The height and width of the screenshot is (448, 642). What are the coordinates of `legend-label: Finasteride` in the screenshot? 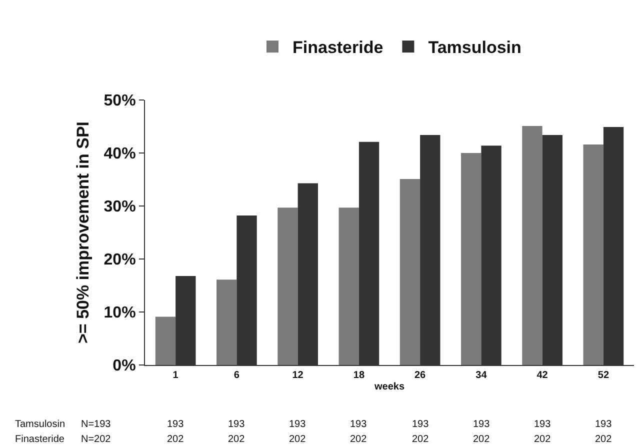 It's located at (338, 48).